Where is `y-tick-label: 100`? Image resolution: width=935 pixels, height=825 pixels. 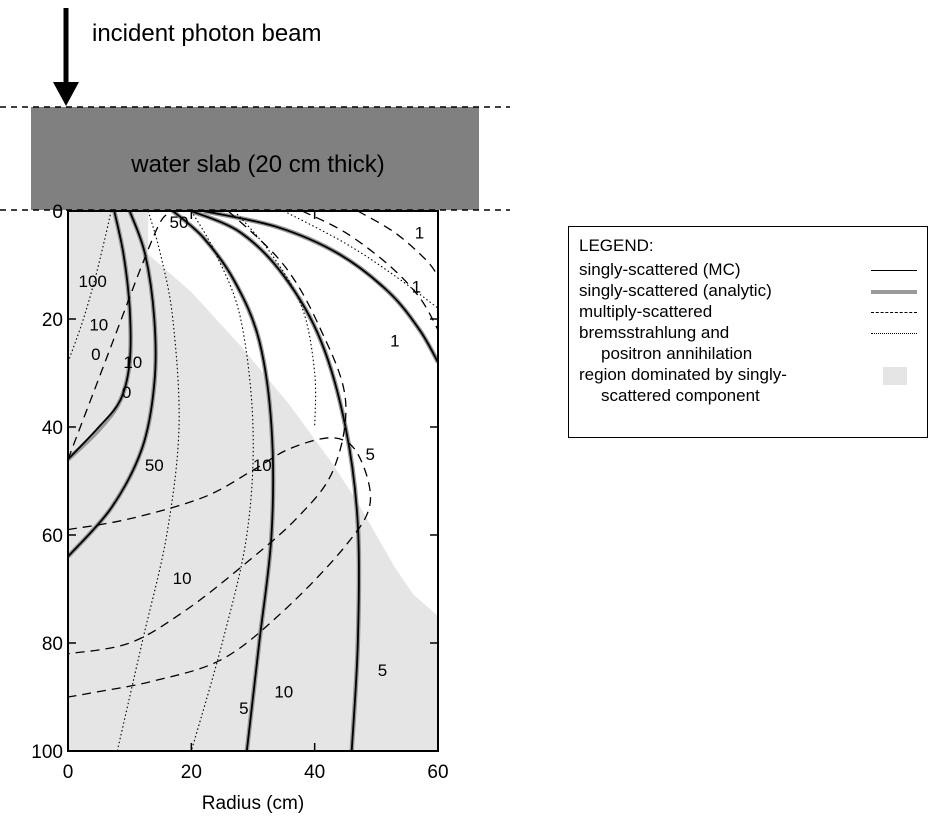
y-tick-label: 100 is located at coordinates (47, 752).